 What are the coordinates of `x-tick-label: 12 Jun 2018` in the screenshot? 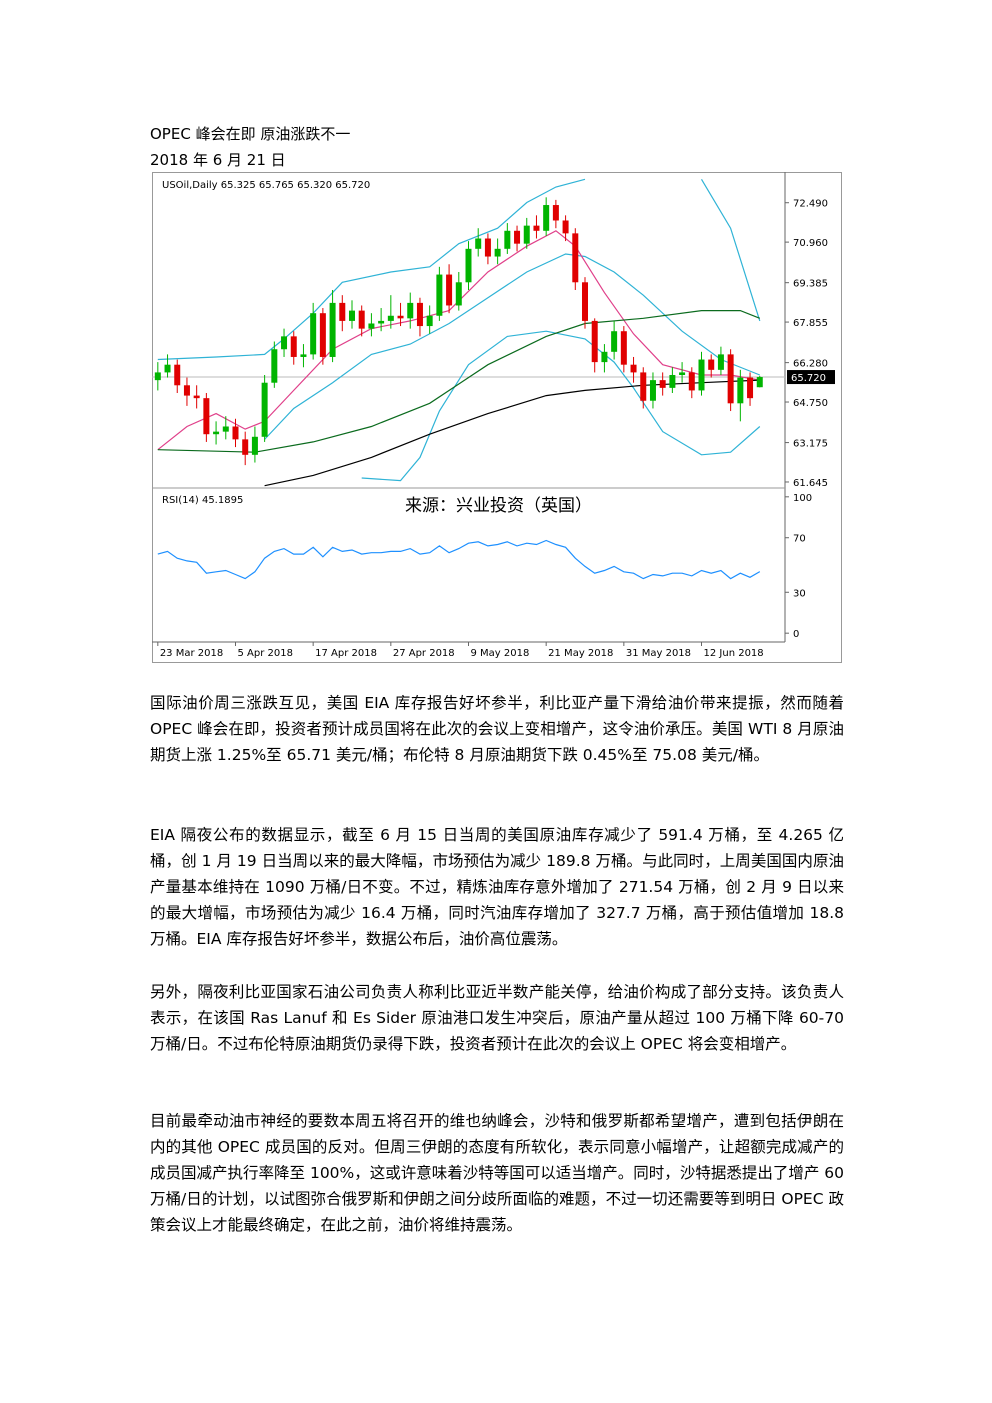 It's located at (734, 653).